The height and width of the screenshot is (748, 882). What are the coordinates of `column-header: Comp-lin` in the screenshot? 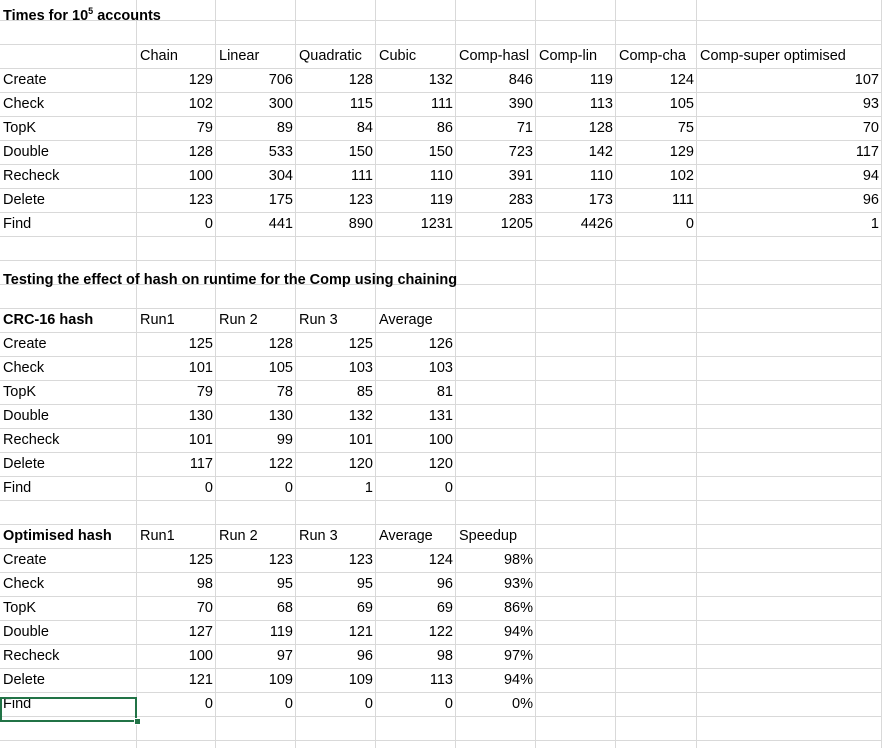 It's located at (568, 56).